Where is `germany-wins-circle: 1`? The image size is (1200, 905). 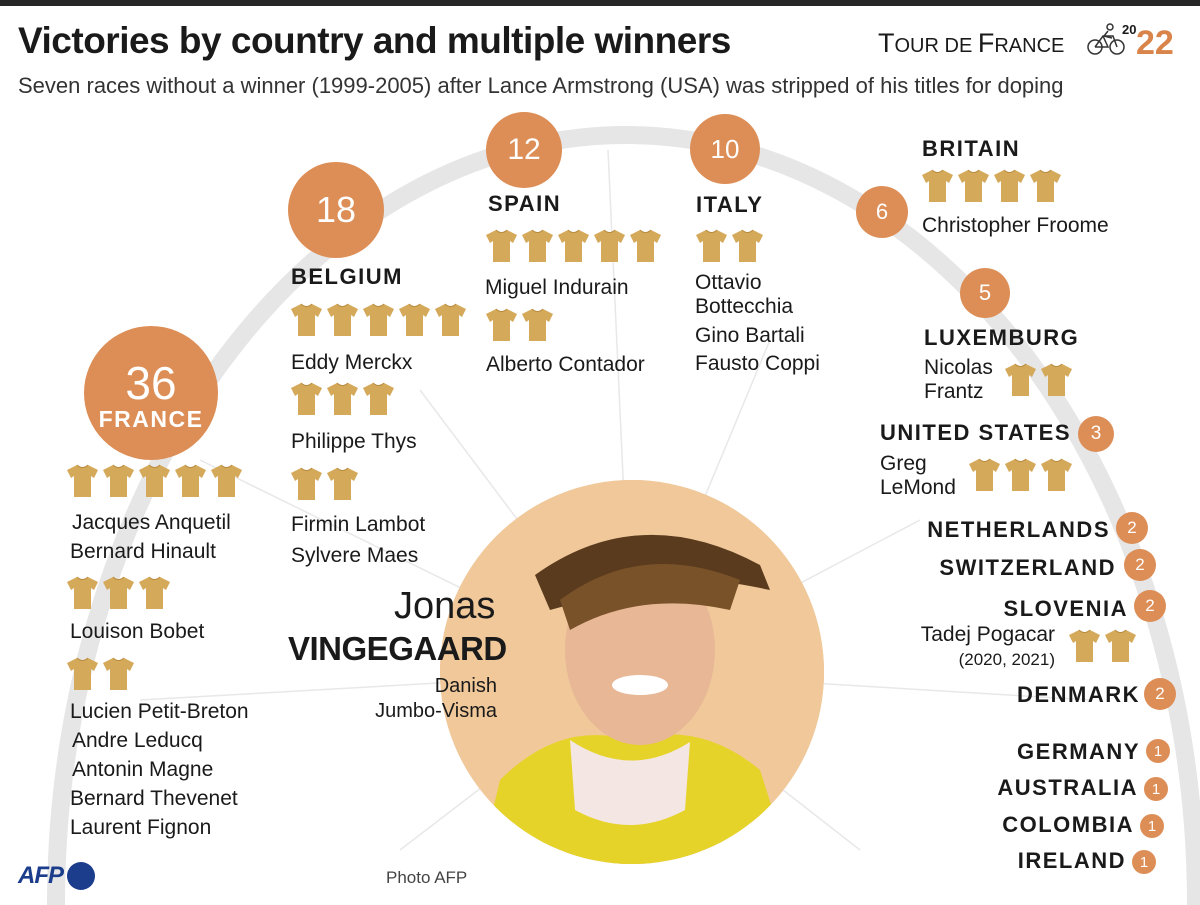 germany-wins-circle: 1 is located at coordinates (1158, 751).